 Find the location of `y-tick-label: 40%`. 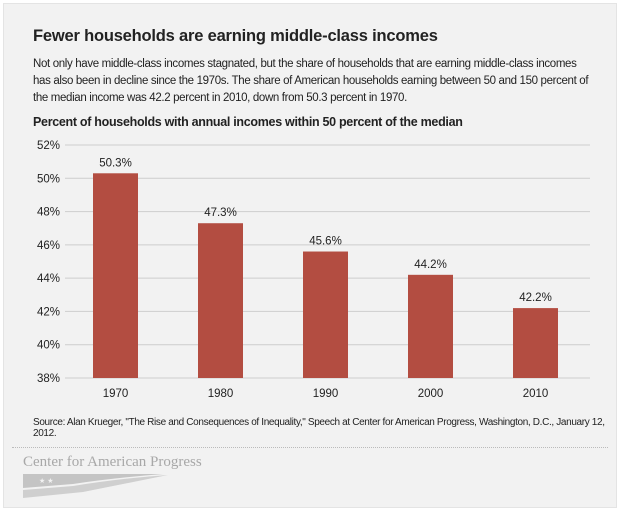

y-tick-label: 40% is located at coordinates (48, 346).